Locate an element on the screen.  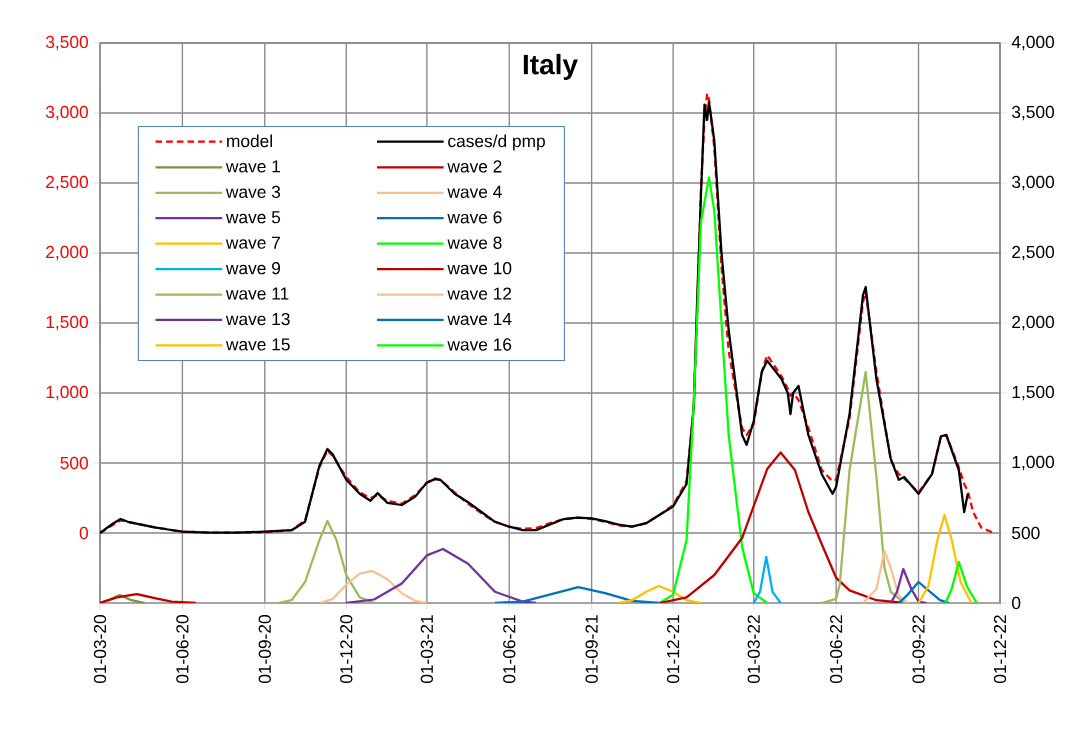
legend-label: wave 15 is located at coordinates (257, 344).